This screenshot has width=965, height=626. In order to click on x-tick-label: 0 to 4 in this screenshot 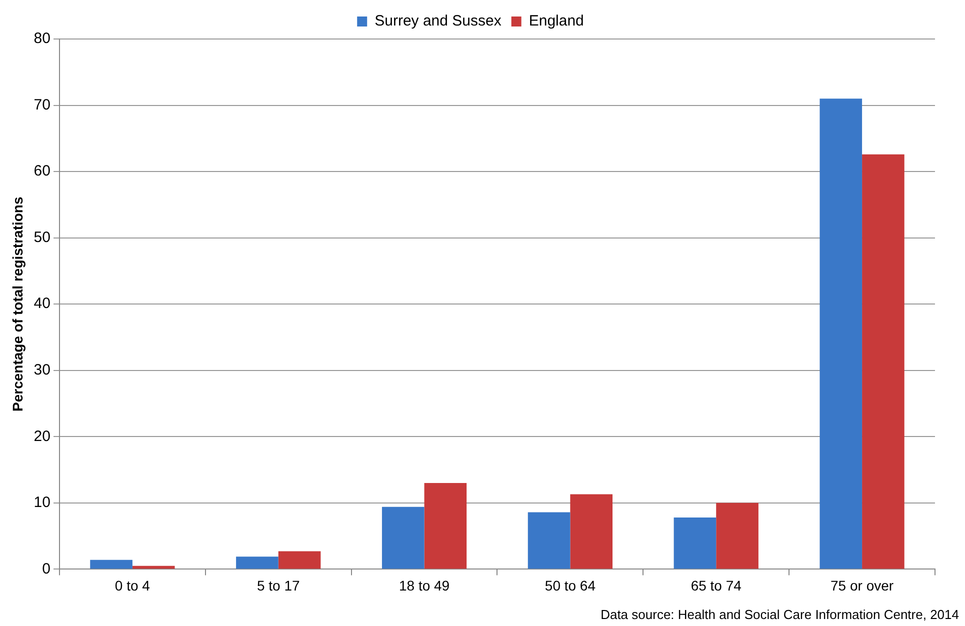, I will do `click(132, 585)`.